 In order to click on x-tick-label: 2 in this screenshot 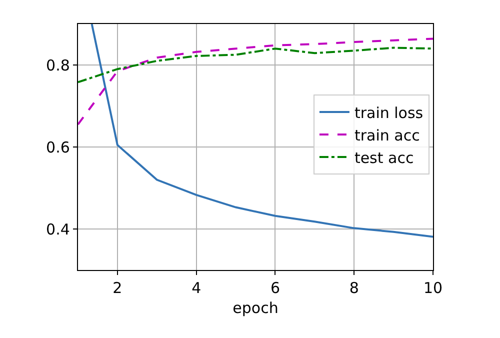, I will do `click(117, 288)`.